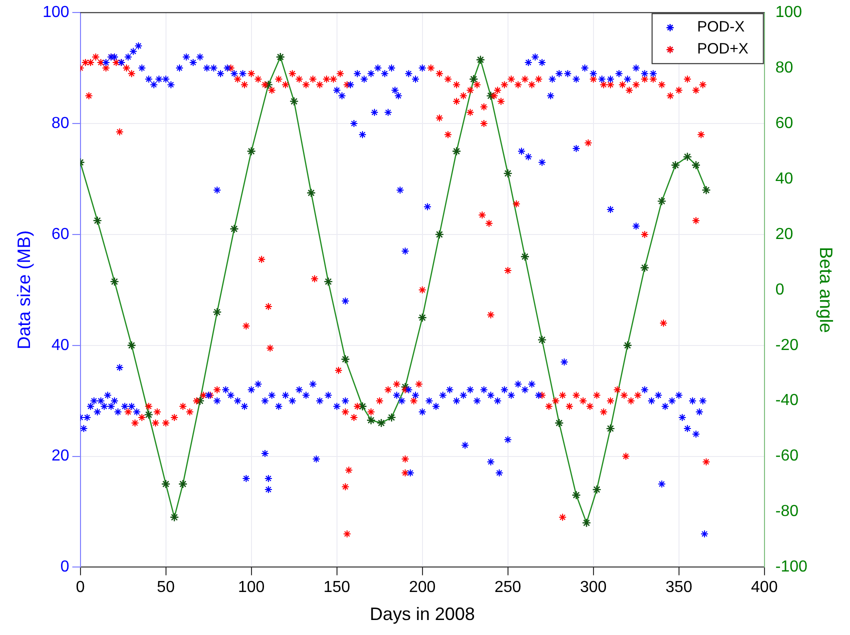  Describe the element at coordinates (787, 345) in the screenshot. I see `y2-tick-label: -20` at that location.